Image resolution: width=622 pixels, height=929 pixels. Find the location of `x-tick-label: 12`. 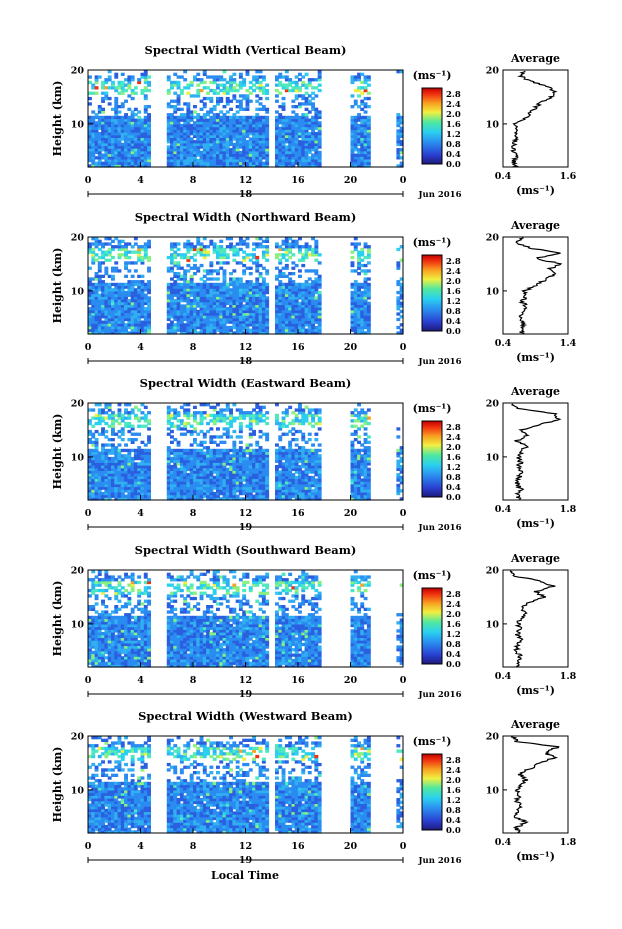

x-tick-label: 12 is located at coordinates (245, 180).